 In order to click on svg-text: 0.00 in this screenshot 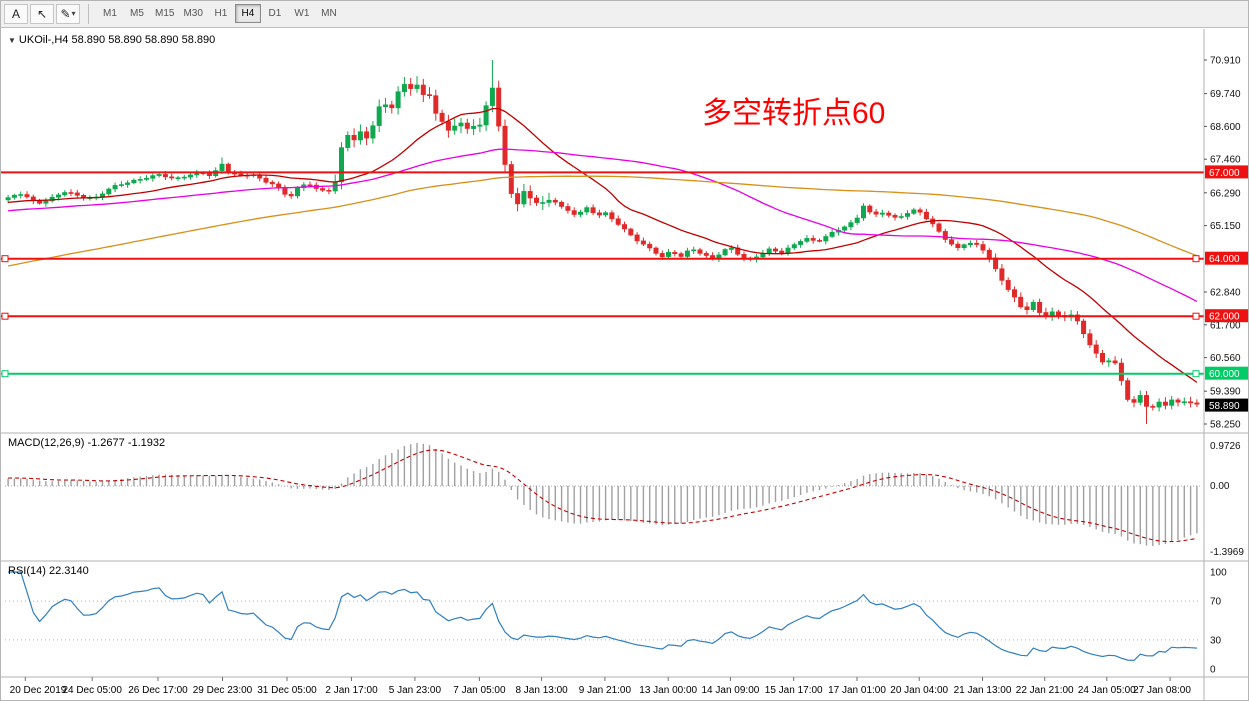, I will do `click(1220, 486)`.